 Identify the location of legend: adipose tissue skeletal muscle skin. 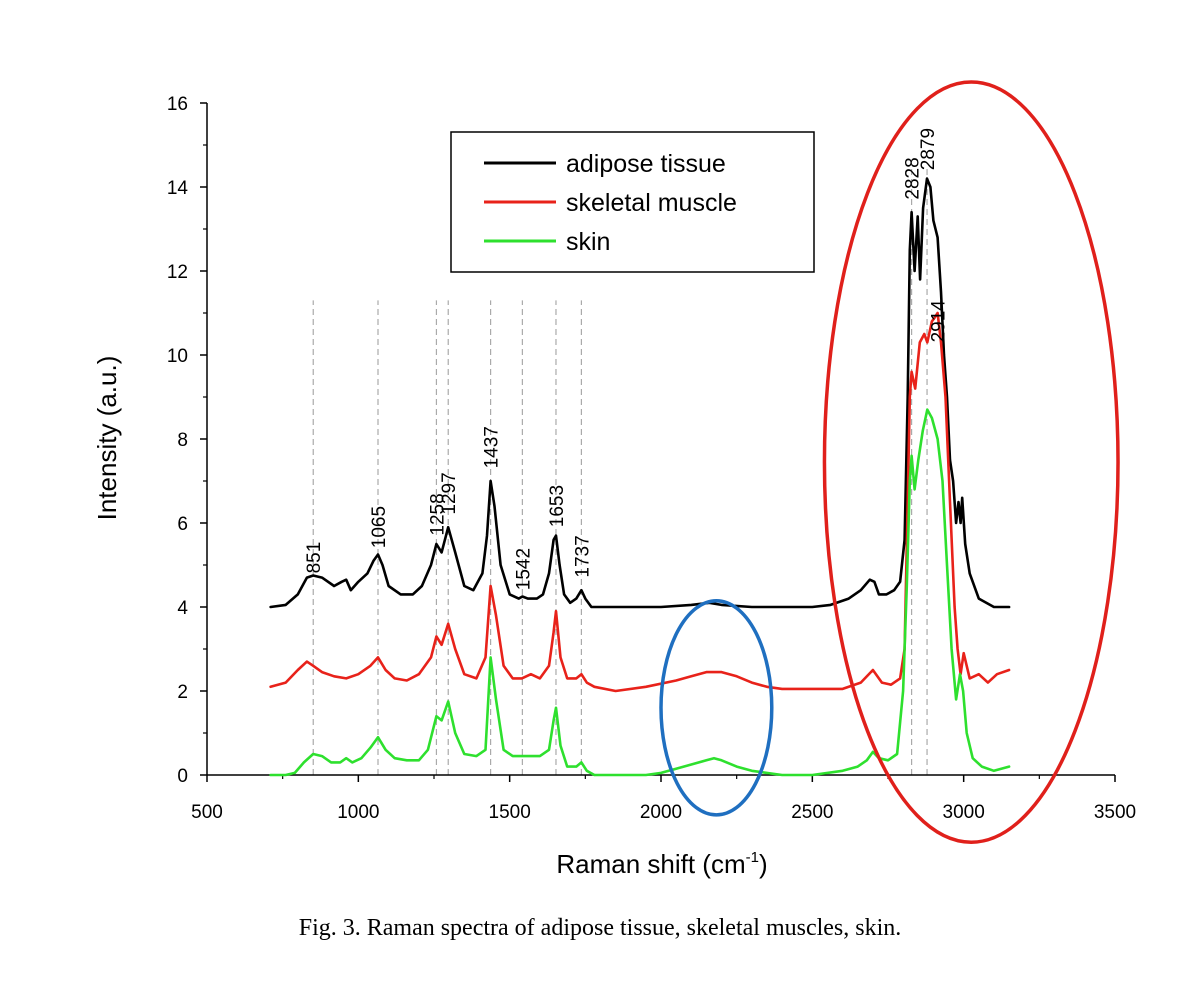
(632, 202).